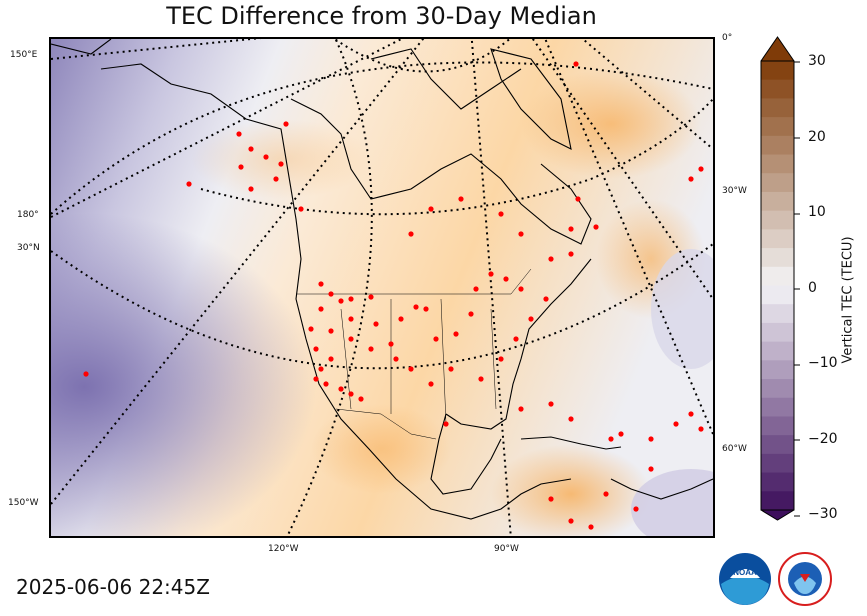 Image resolution: width=867 pixels, height=616 pixels. I want to click on colorbar-tick-label: −10, so click(823, 363).